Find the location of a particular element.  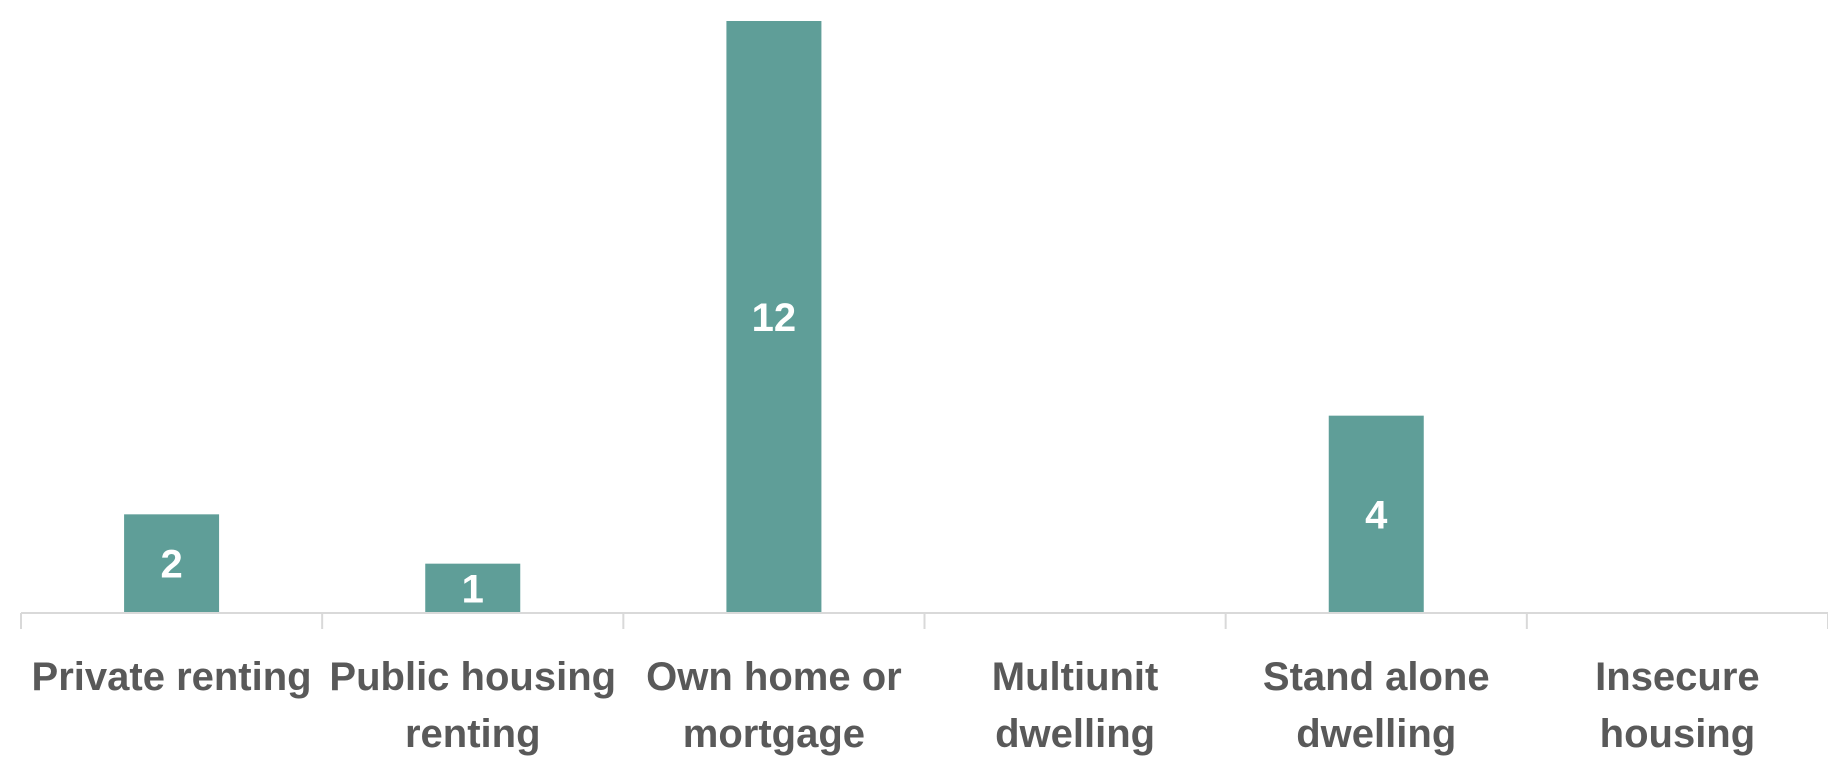

category-label: Public housing renting is located at coordinates (472, 705).